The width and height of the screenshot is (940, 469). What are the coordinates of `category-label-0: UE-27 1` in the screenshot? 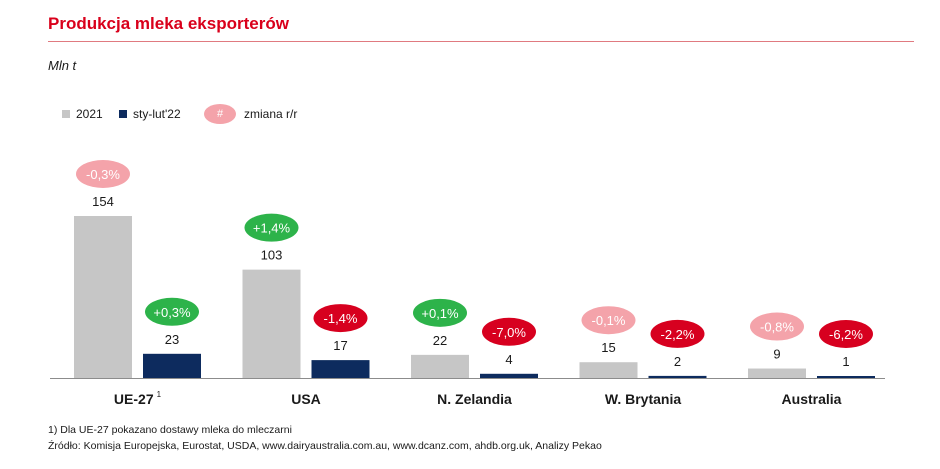 It's located at (138, 398).